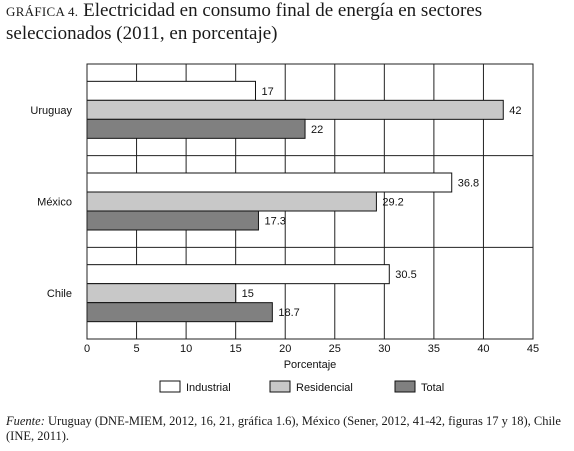 The width and height of the screenshot is (574, 451). I want to click on x-tick-label: 10, so click(186, 349).